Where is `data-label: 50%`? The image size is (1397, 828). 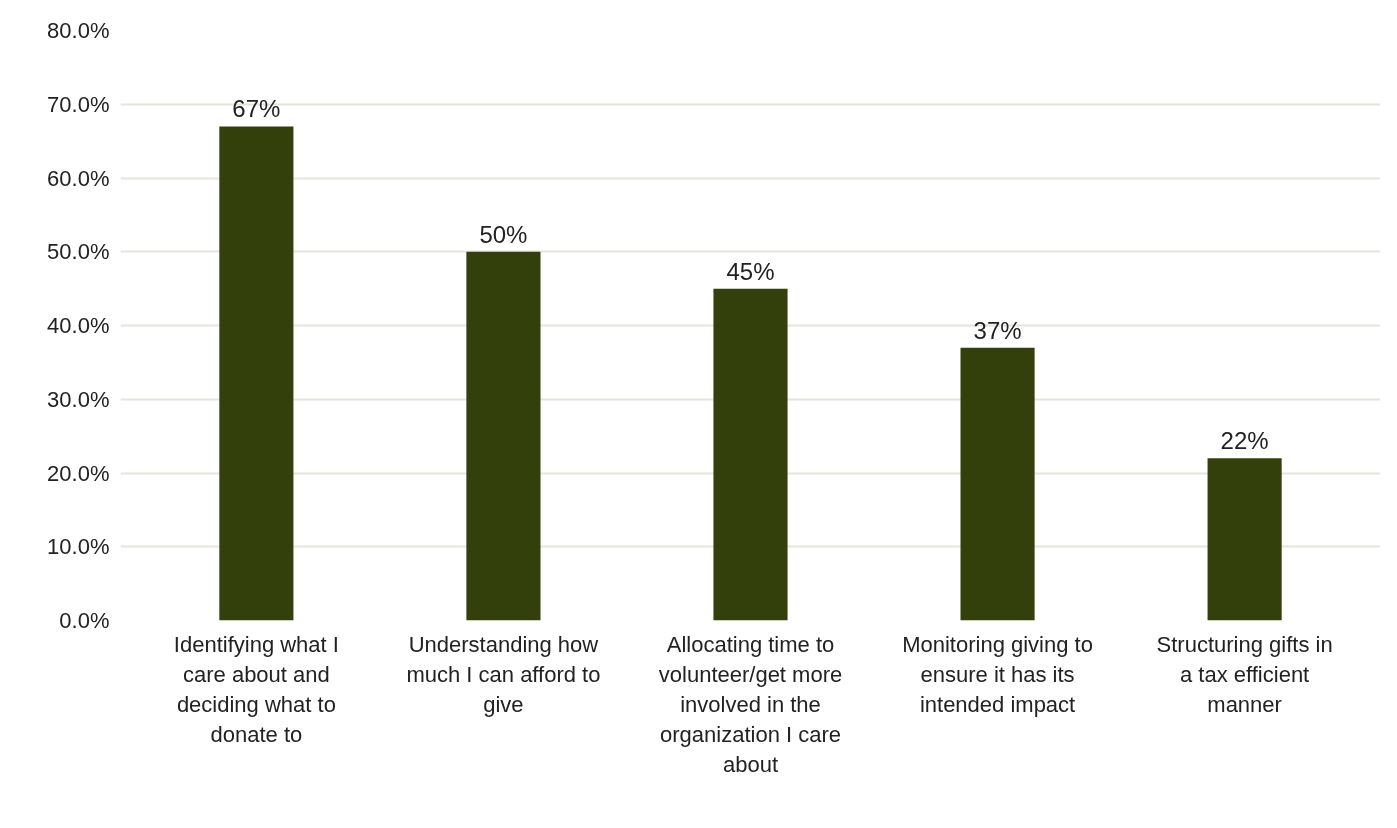 data-label: 50% is located at coordinates (503, 234).